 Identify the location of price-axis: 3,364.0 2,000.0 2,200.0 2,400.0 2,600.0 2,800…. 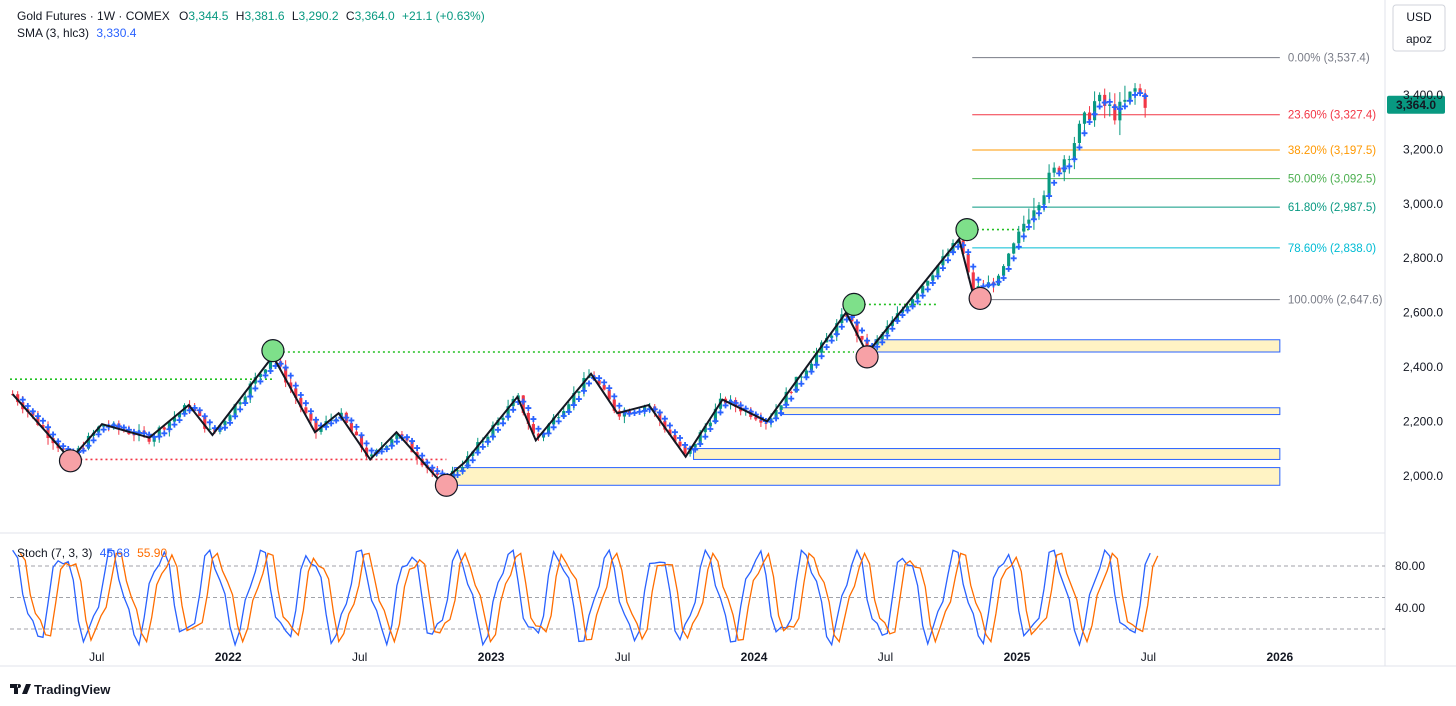
(1416, 285).